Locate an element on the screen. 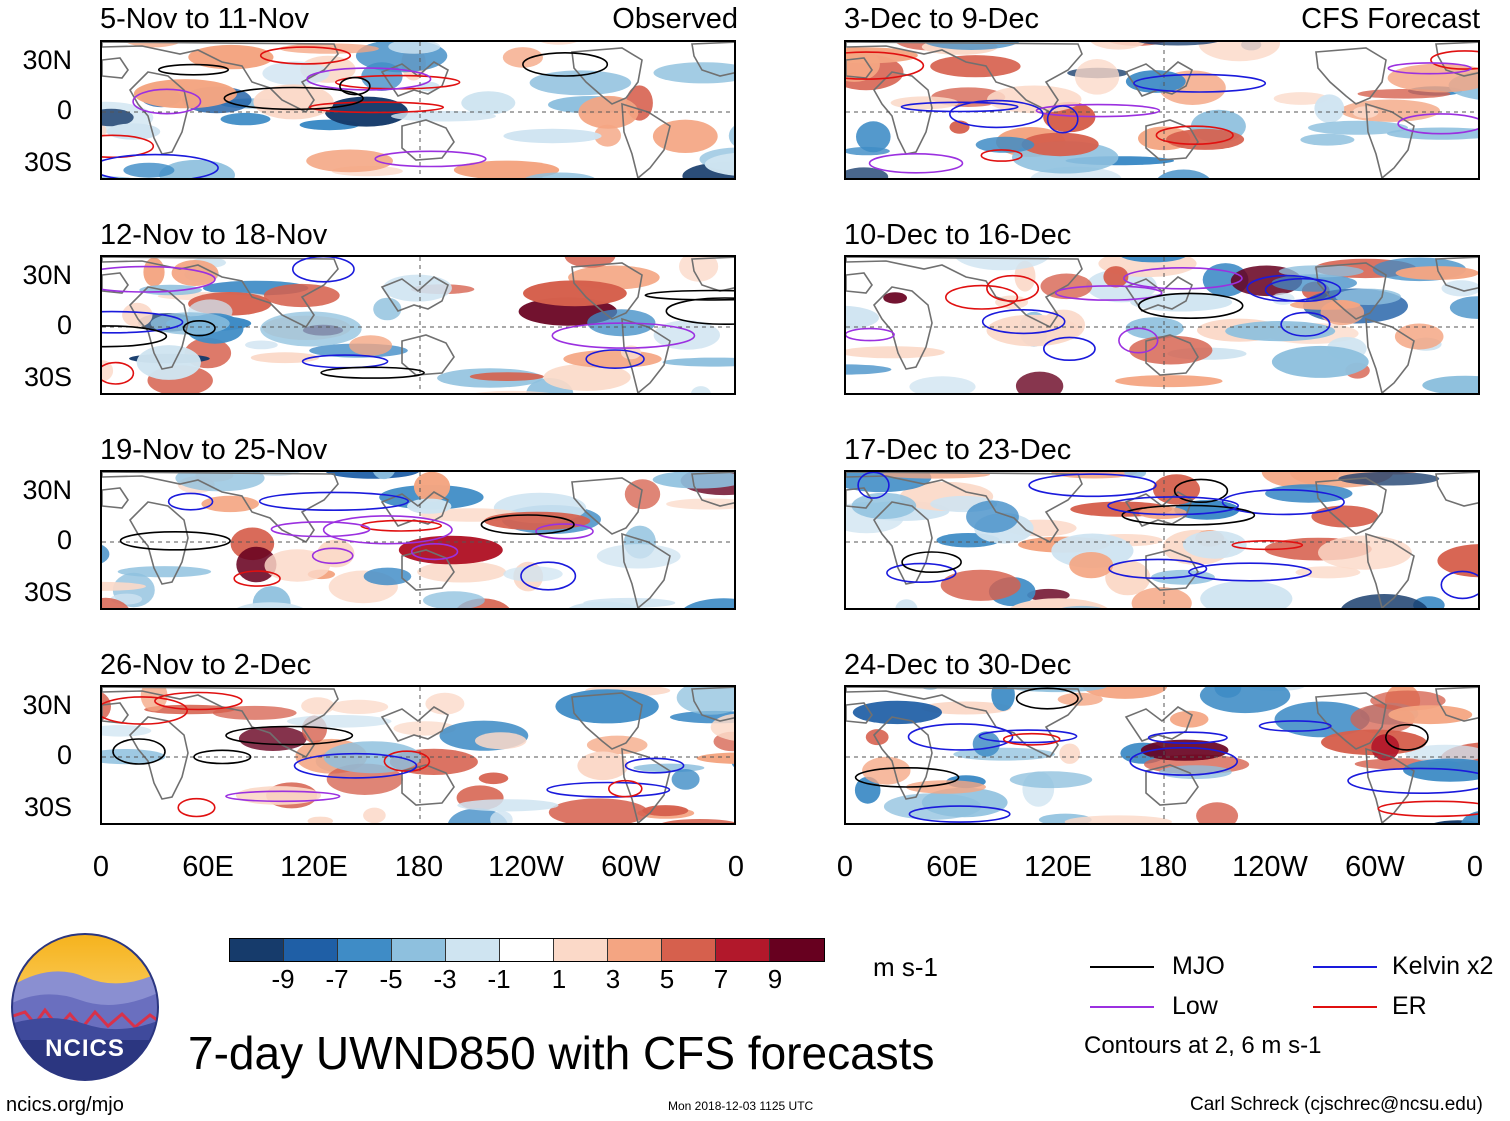 This screenshot has height=1121, width=1510. panel-title-5: 3-Dec to 9-Dec is located at coordinates (942, 19).